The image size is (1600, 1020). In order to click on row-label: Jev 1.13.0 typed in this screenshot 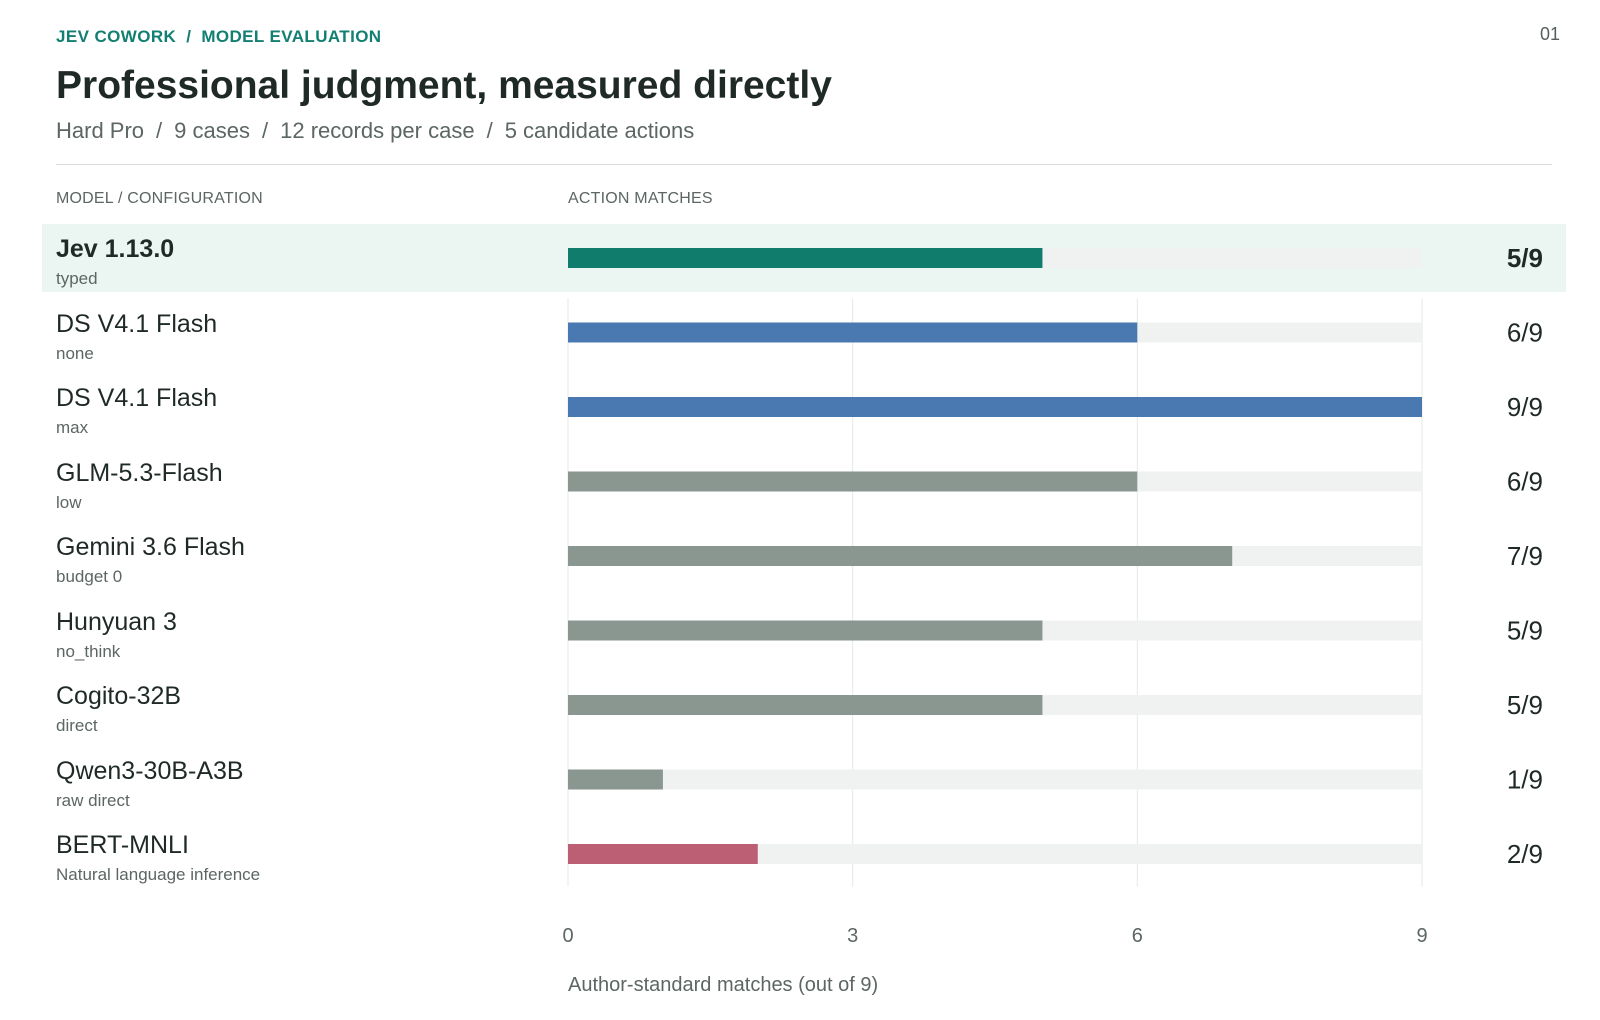, I will do `click(306, 261)`.